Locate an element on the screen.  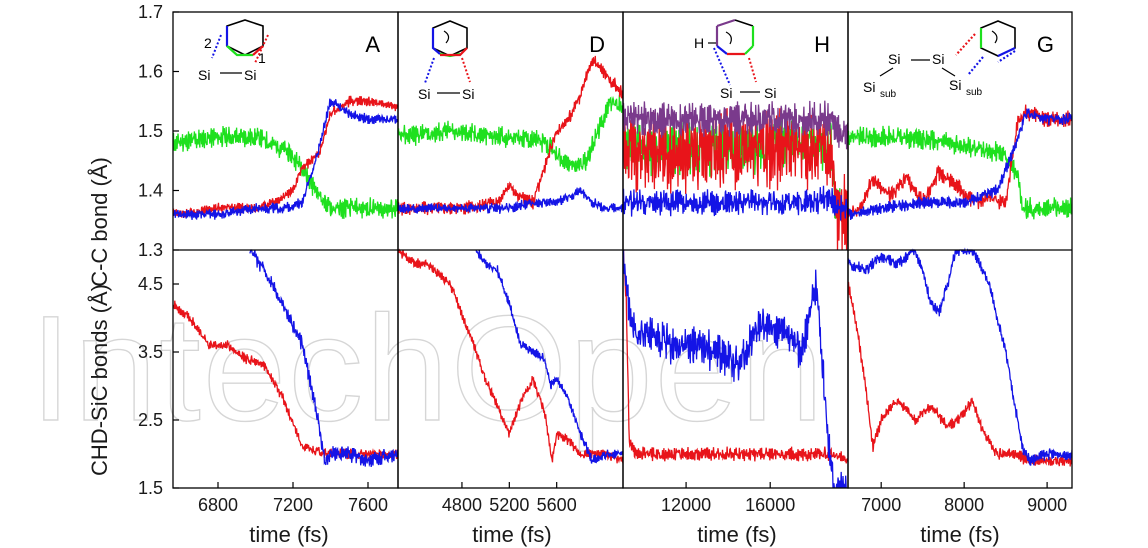
bottom-y-tick-label-2: 2.5 is located at coordinates (150, 420).